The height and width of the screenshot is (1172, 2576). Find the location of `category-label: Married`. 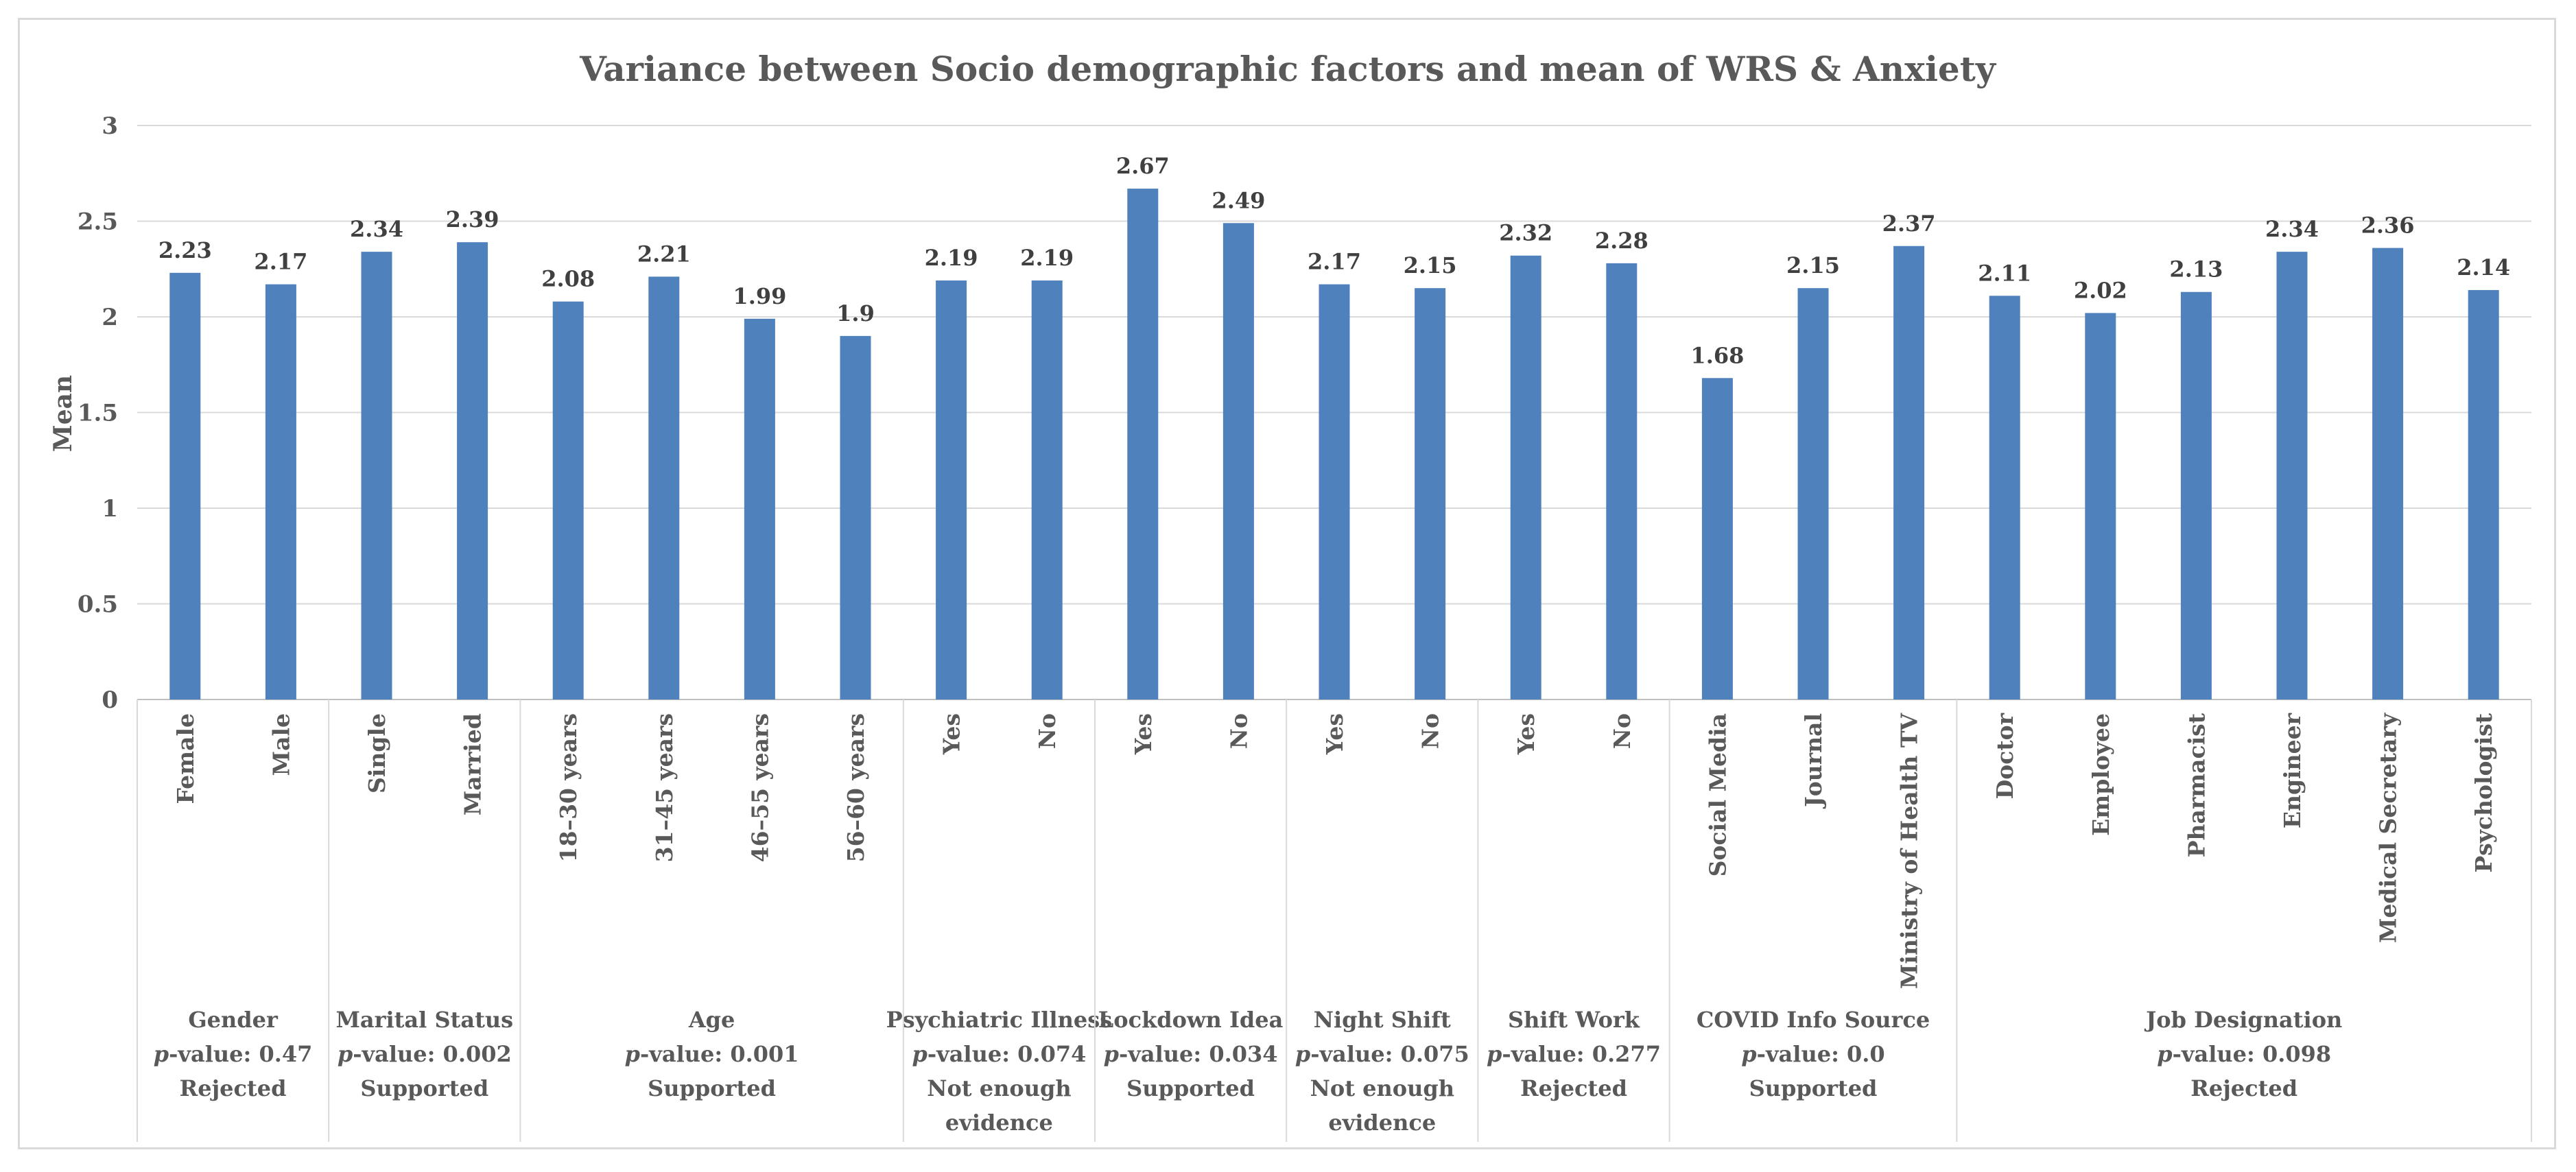

category-label: Married is located at coordinates (473, 764).